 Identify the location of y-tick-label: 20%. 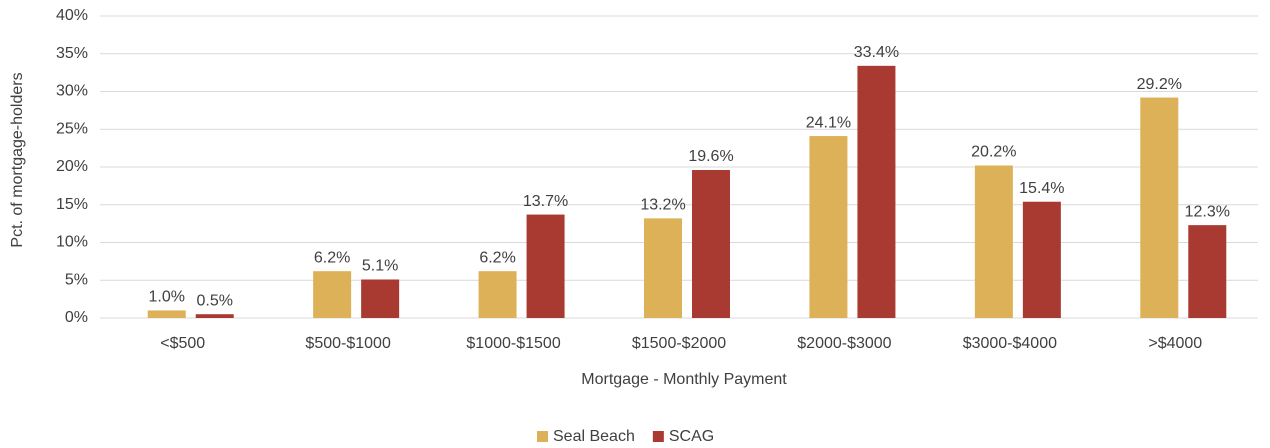
(72, 166).